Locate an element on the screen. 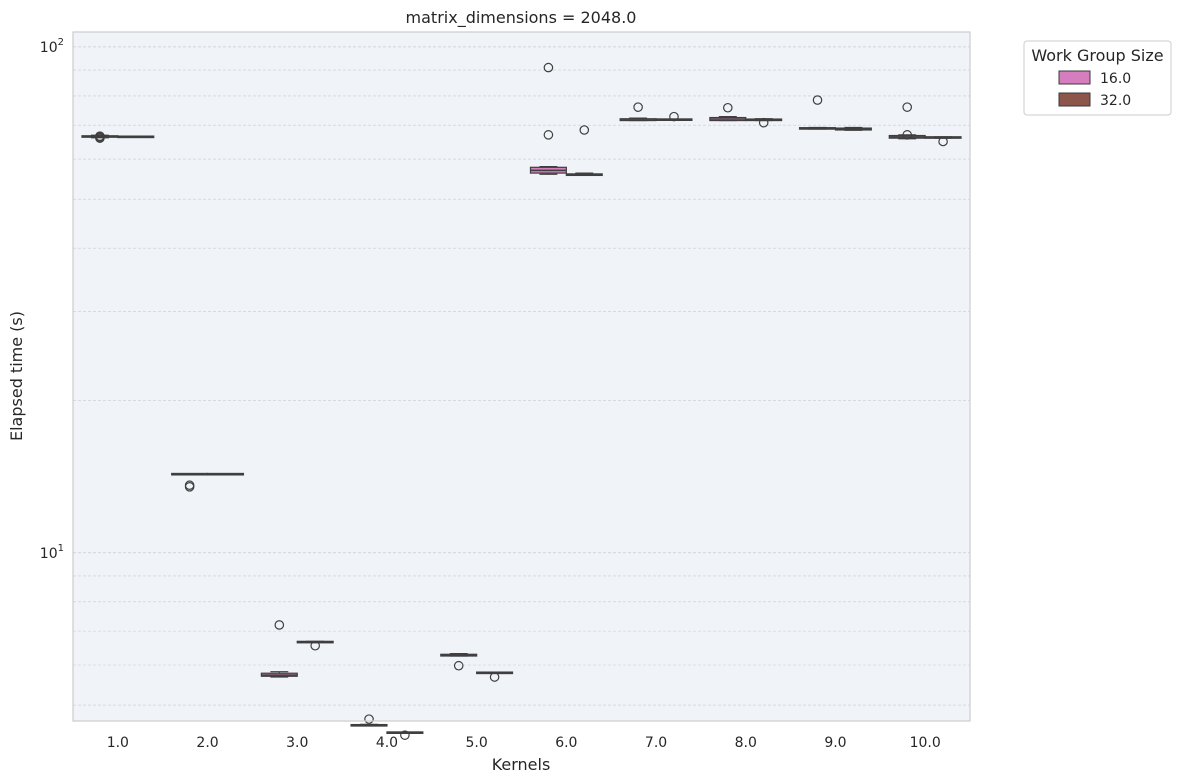  box-32.0-4.0 is located at coordinates (405, 735).